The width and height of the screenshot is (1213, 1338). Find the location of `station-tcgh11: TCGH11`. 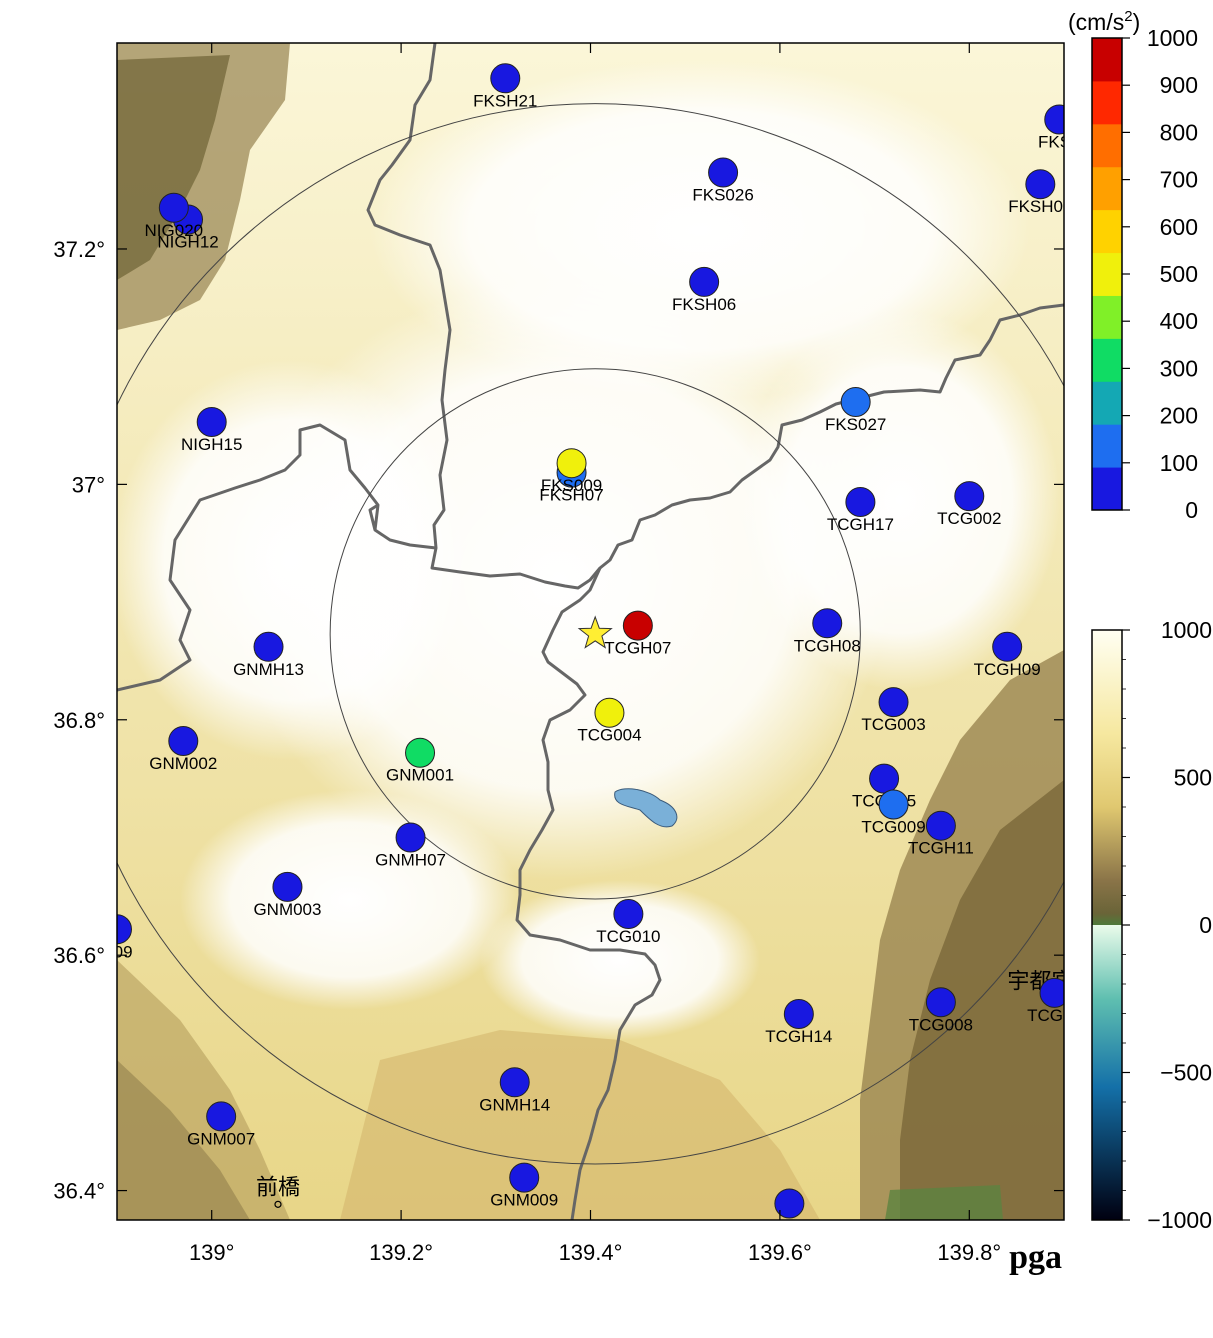

station-tcgh11: TCGH11 is located at coordinates (941, 834).